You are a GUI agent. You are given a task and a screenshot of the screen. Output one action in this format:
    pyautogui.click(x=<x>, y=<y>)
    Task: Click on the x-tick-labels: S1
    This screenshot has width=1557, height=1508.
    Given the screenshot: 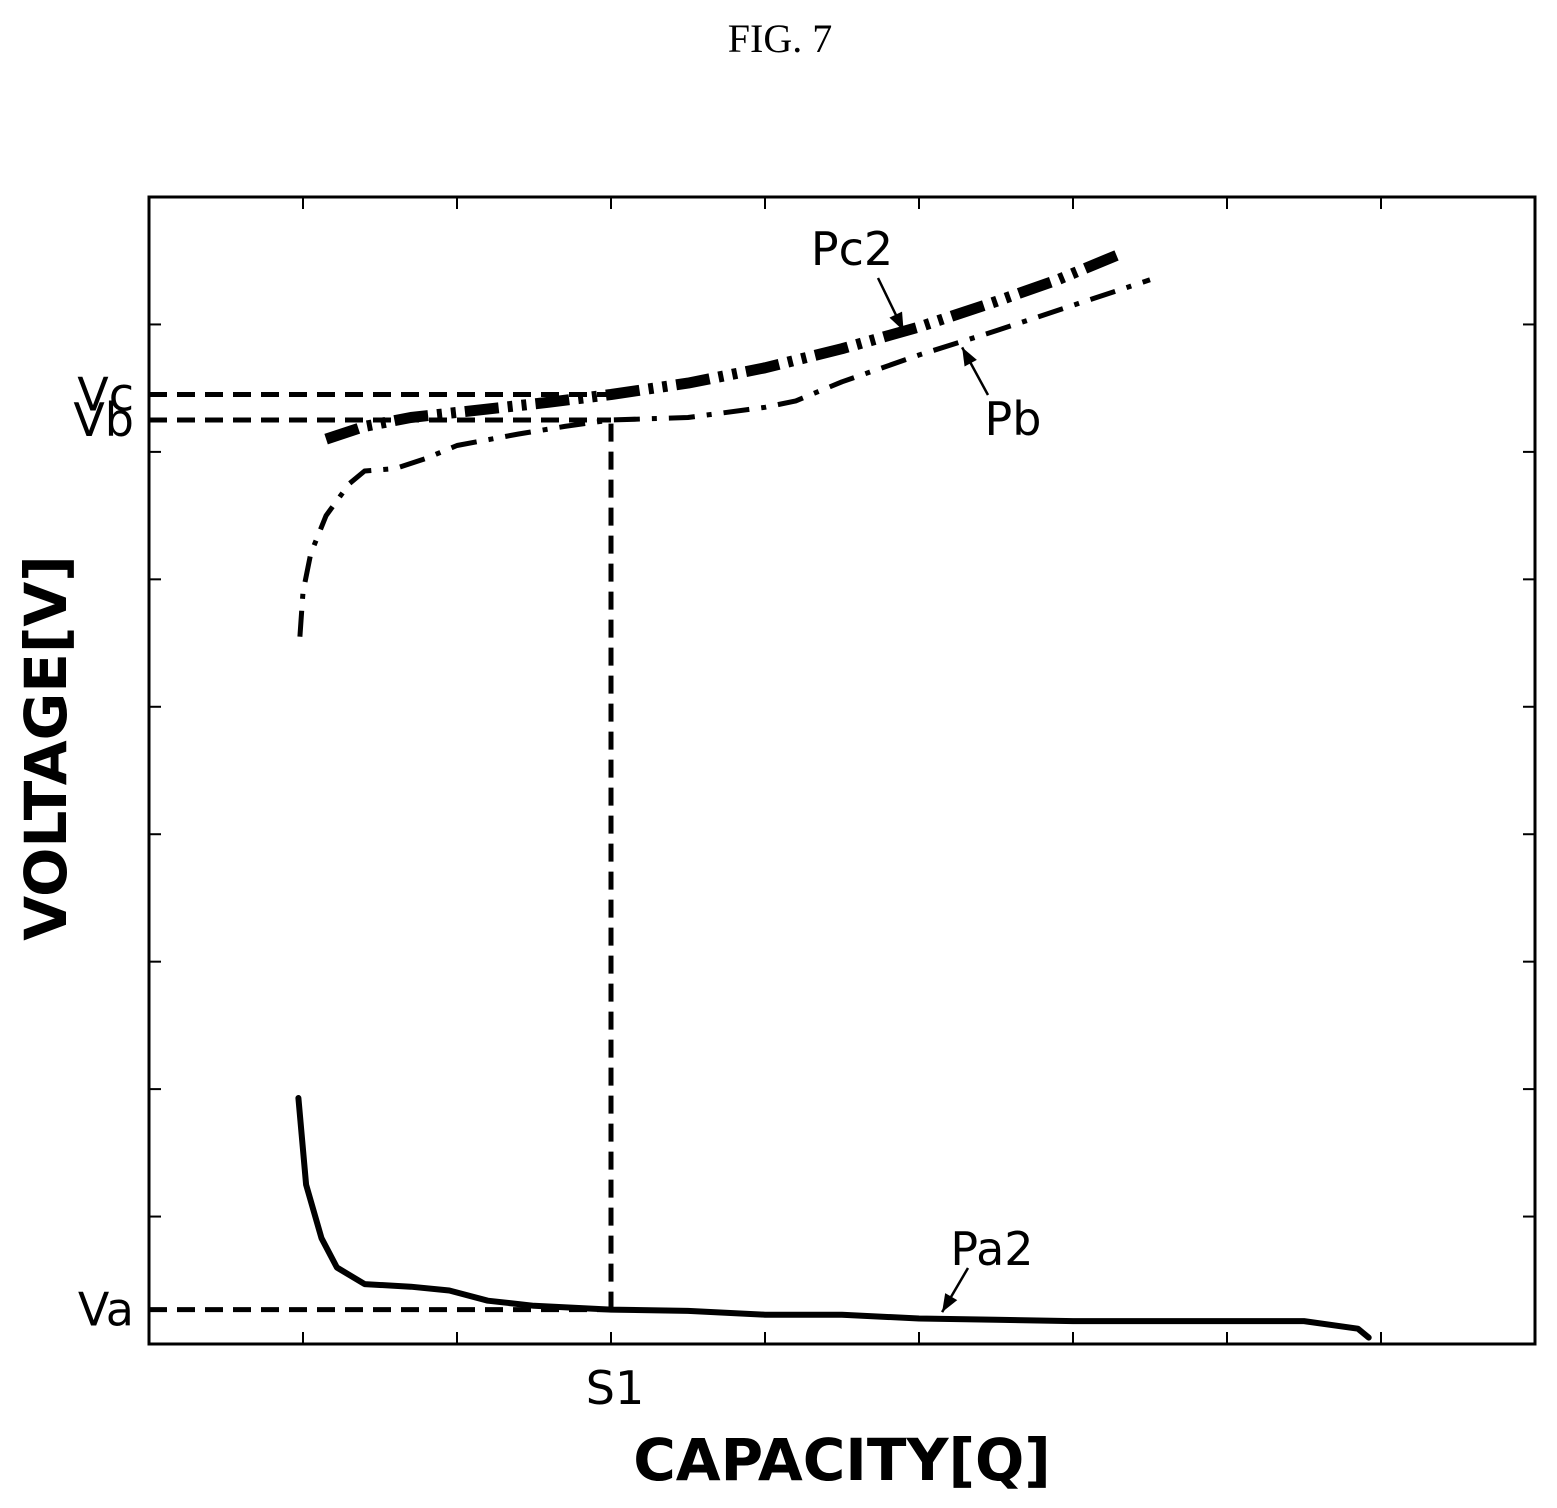 What is the action you would take?
    pyautogui.click(x=615, y=1388)
    